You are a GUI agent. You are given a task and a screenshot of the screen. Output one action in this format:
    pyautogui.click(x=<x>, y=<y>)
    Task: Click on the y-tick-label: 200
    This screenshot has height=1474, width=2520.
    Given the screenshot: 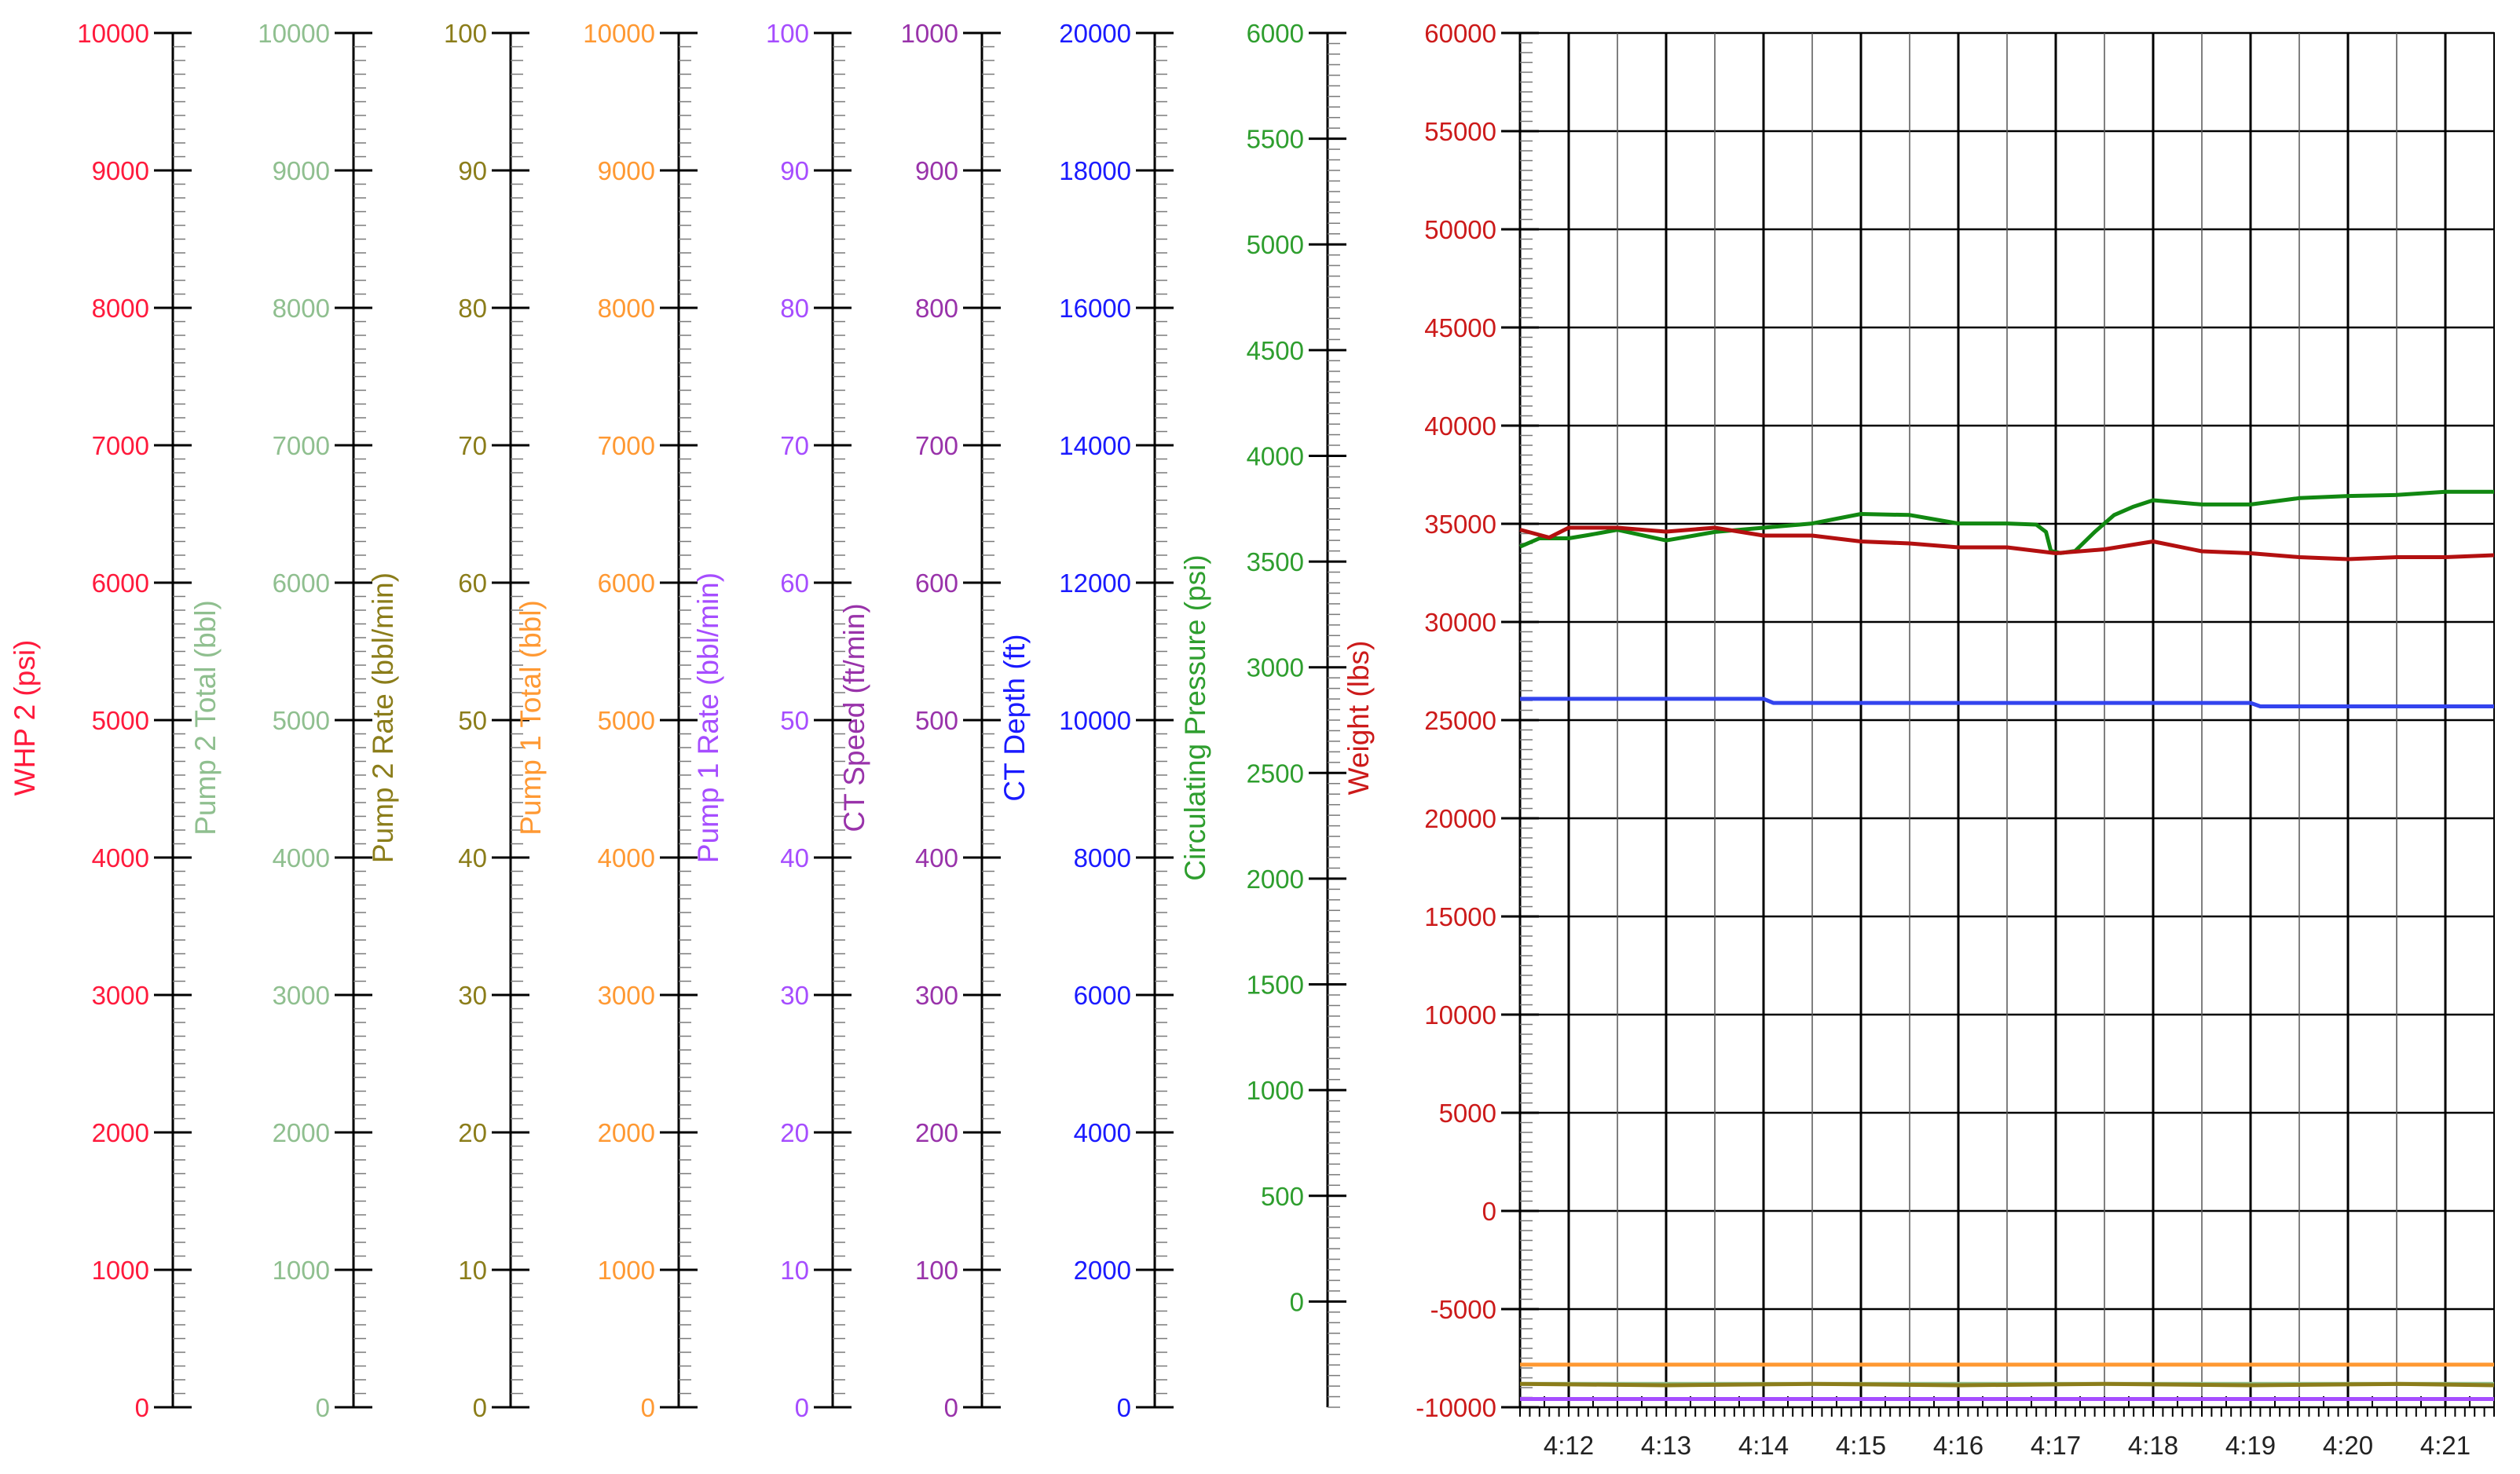 What is the action you would take?
    pyautogui.click(x=936, y=1133)
    